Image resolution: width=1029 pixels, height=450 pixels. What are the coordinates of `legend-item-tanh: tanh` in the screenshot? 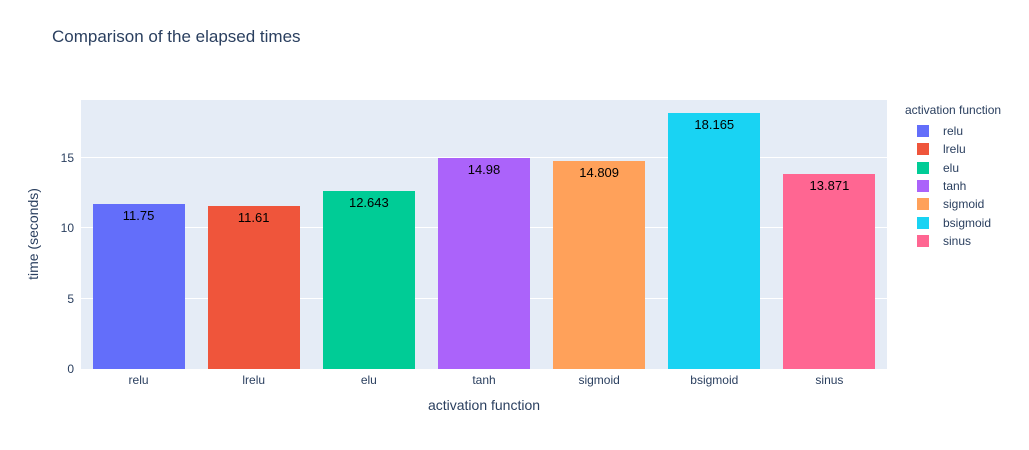 It's located at (953, 186).